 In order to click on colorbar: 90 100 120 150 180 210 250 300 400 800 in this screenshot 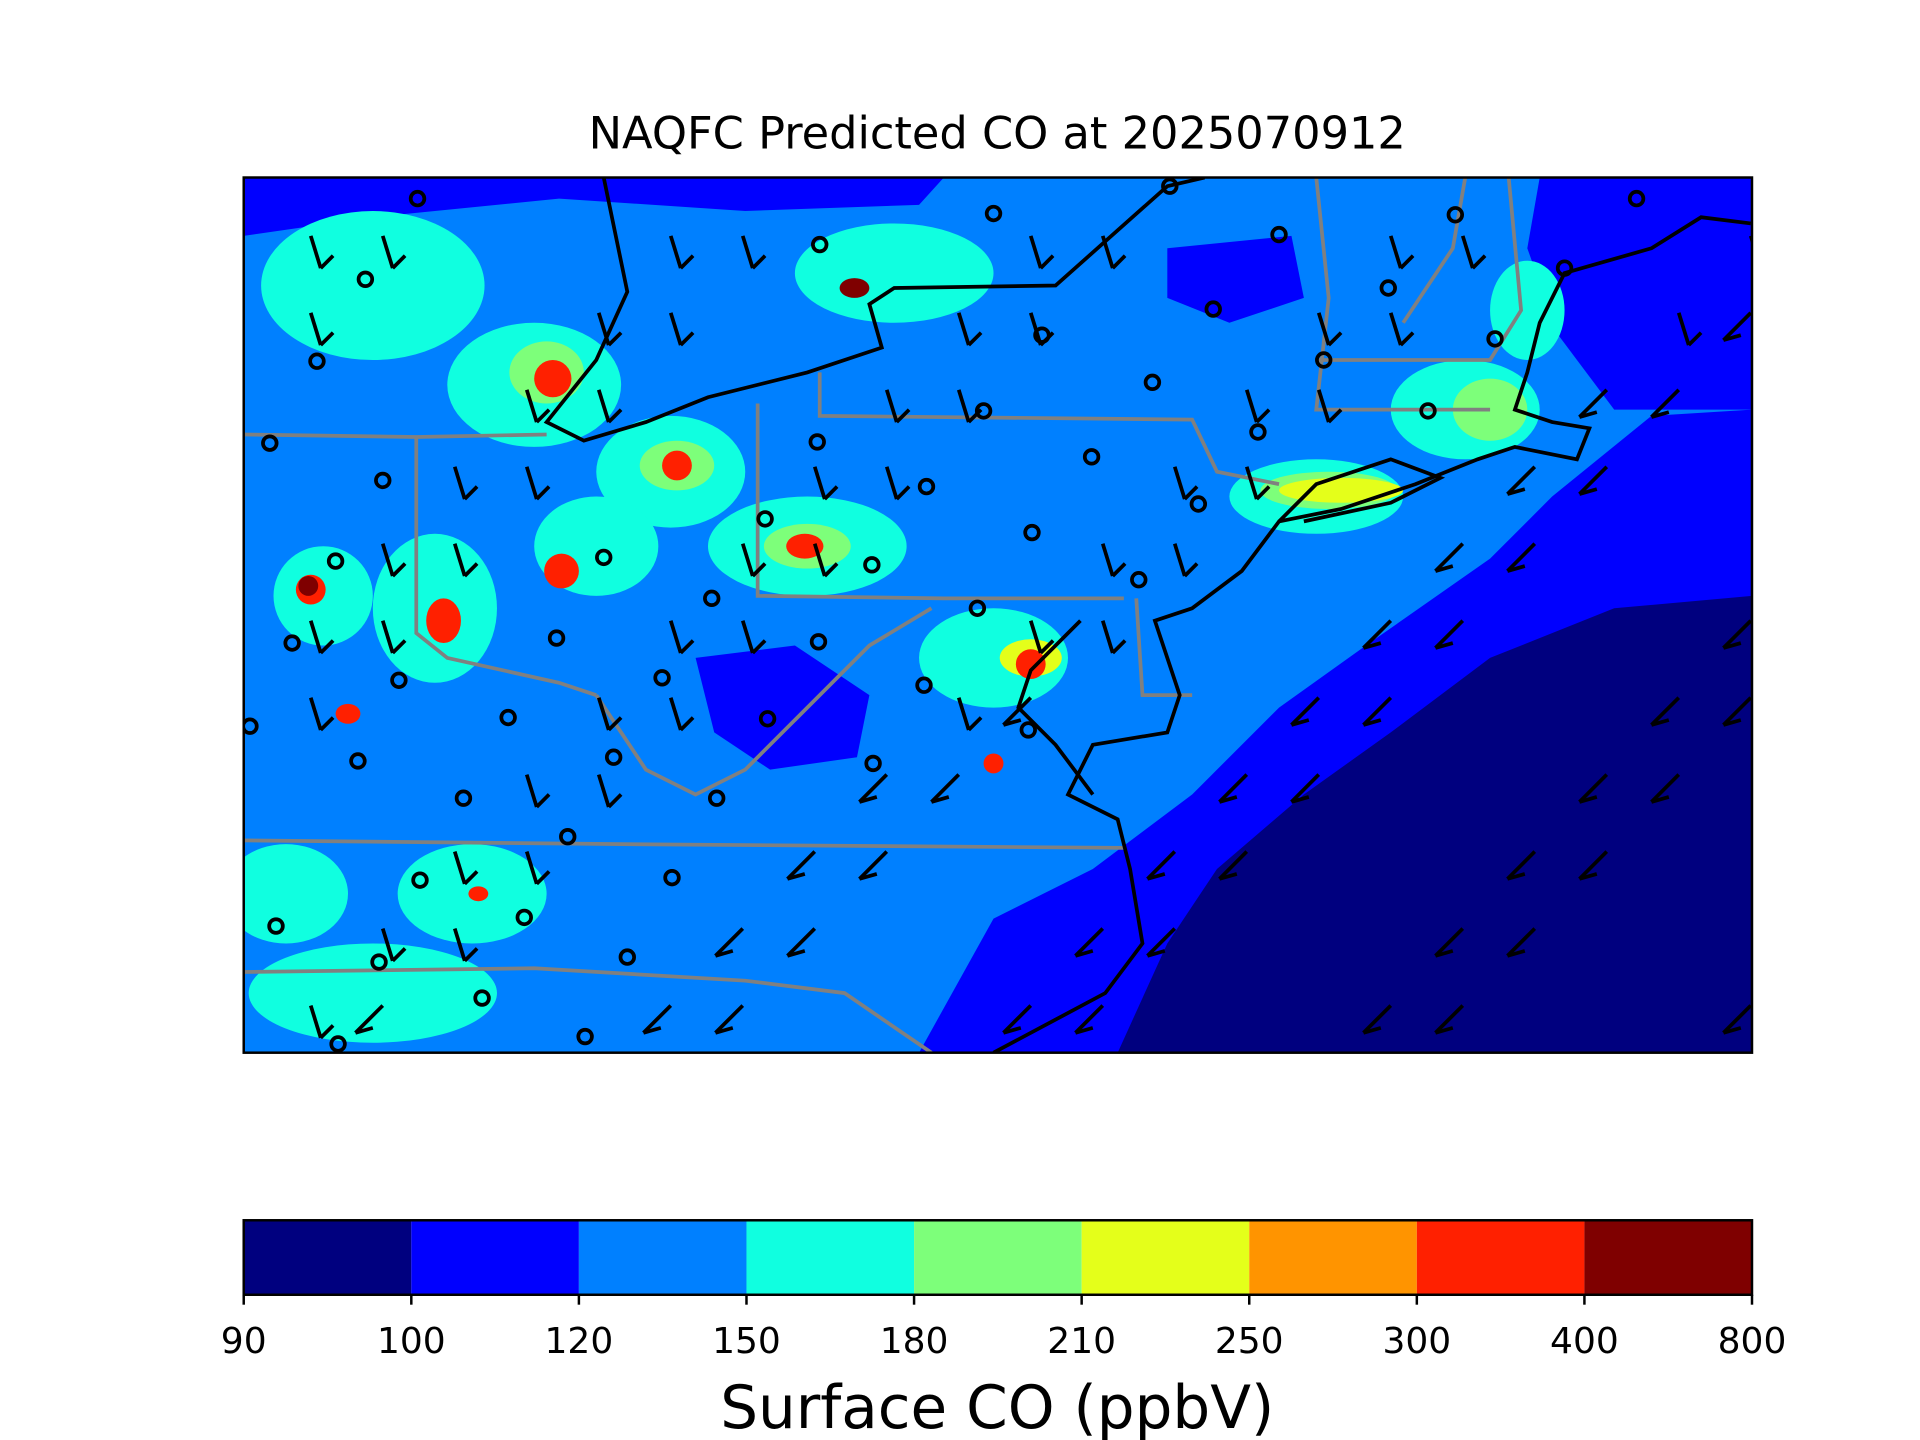, I will do `click(1004, 1290)`.